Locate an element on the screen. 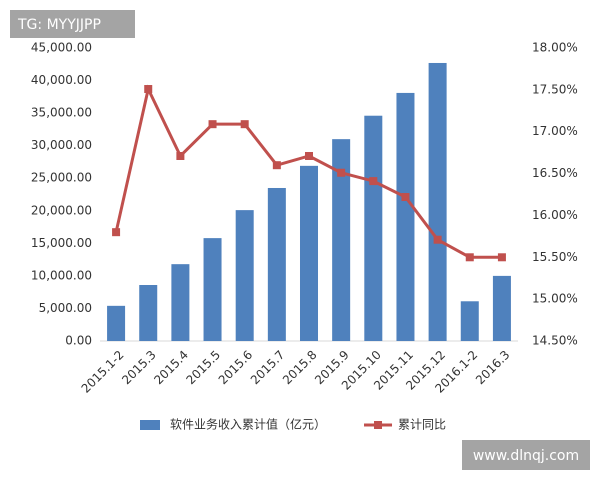  y2-tick-label: 15.50% is located at coordinates (555, 257).